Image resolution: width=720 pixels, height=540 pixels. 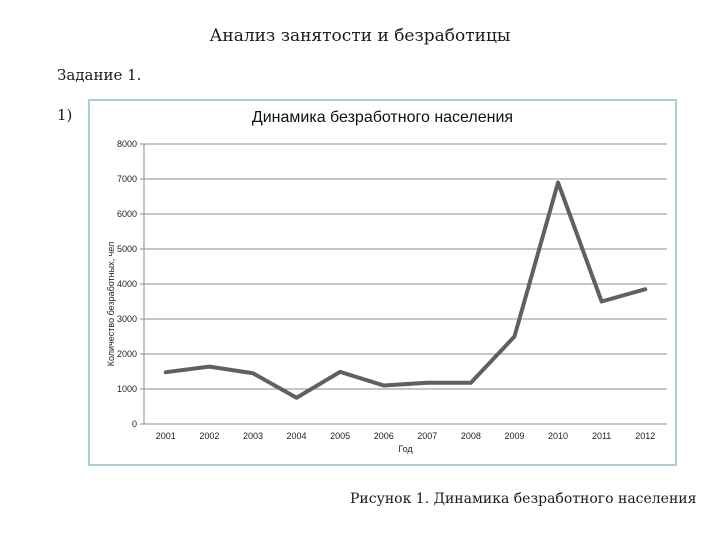 I want to click on x-tick-label: 2005, so click(x=340, y=436).